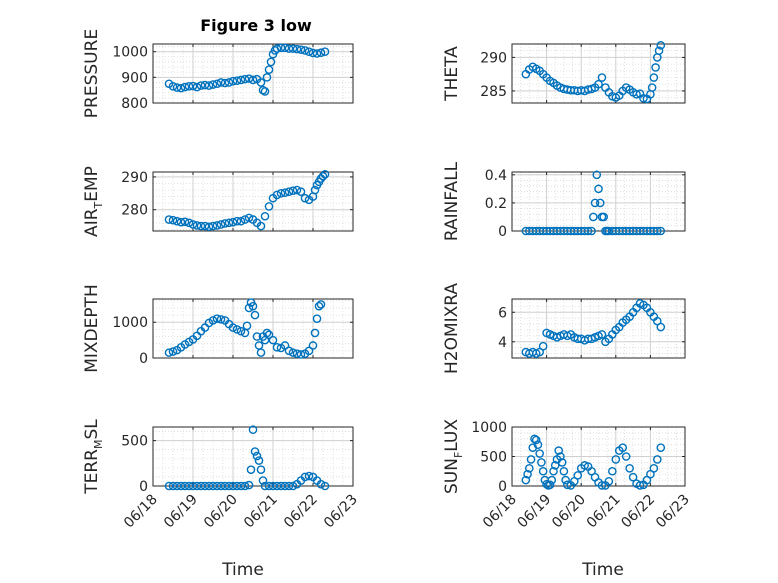 The image size is (778, 583). What do you see at coordinates (141, 512) in the screenshot?
I see `x-tick-label: 06/18` at bounding box center [141, 512].